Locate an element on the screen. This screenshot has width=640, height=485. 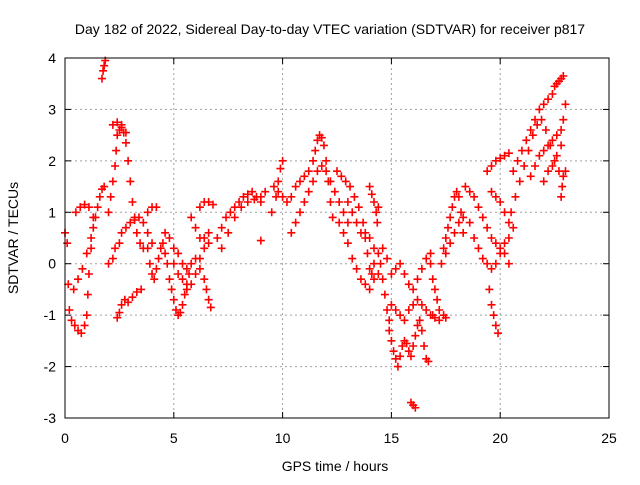
y-tick-label: -2 is located at coordinates (50, 367).